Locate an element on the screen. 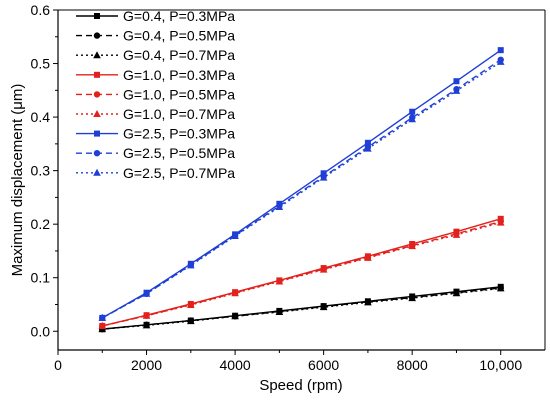 This screenshot has width=550, height=401. x-tick-label: 4000 is located at coordinates (235, 365).